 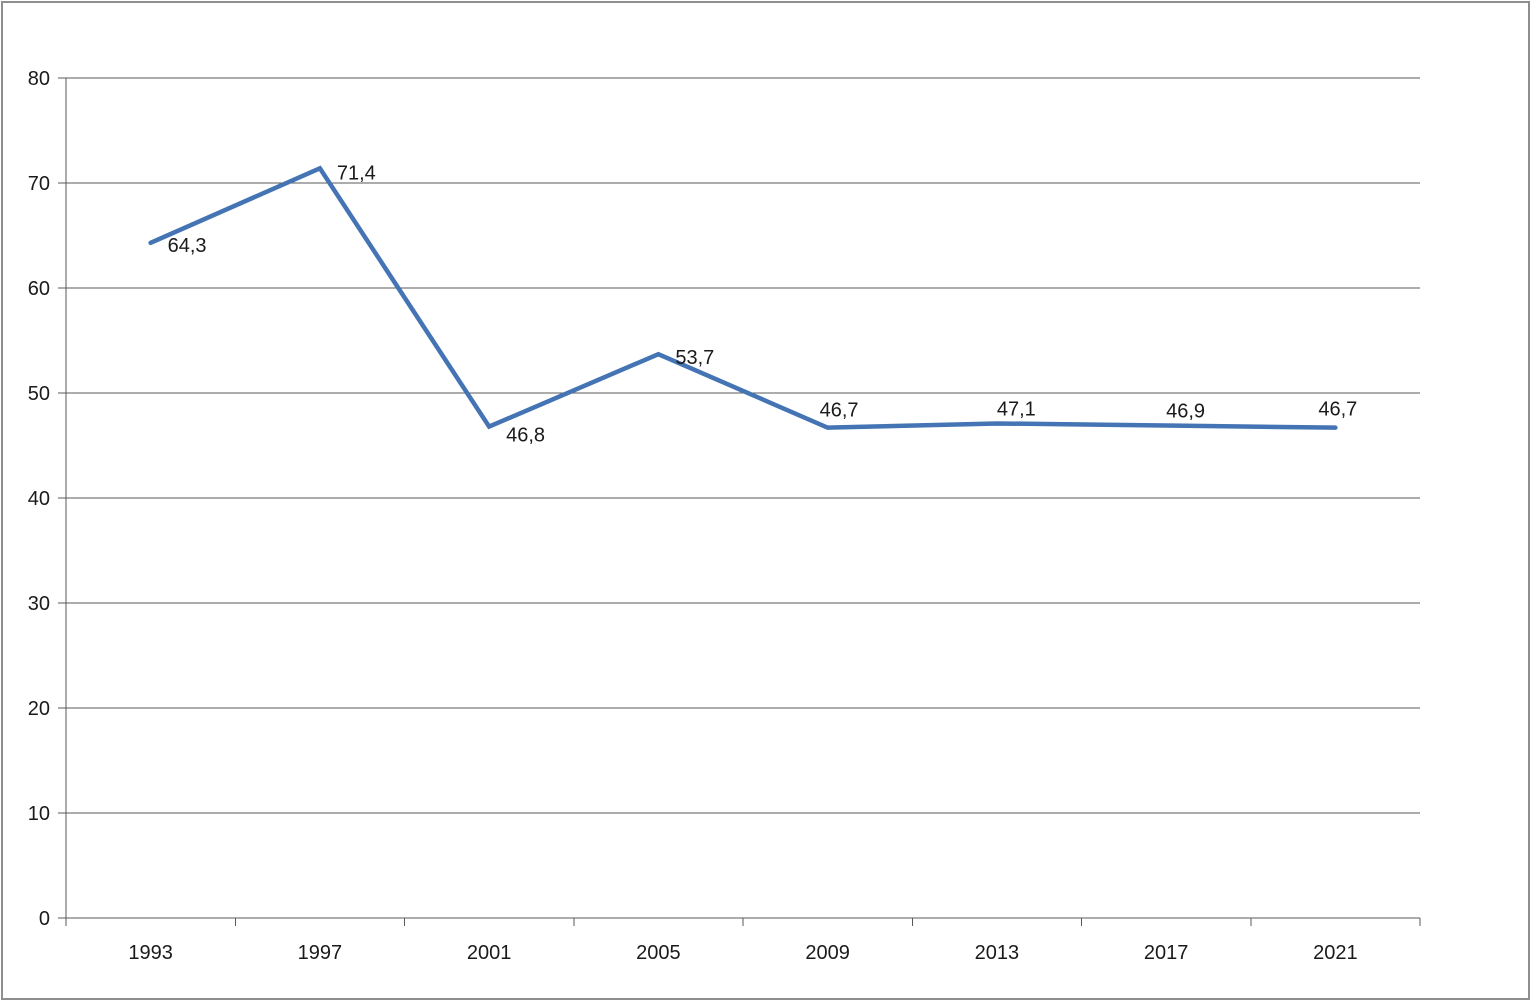 What do you see at coordinates (320, 953) in the screenshot?
I see `x-tick-label: 1997` at bounding box center [320, 953].